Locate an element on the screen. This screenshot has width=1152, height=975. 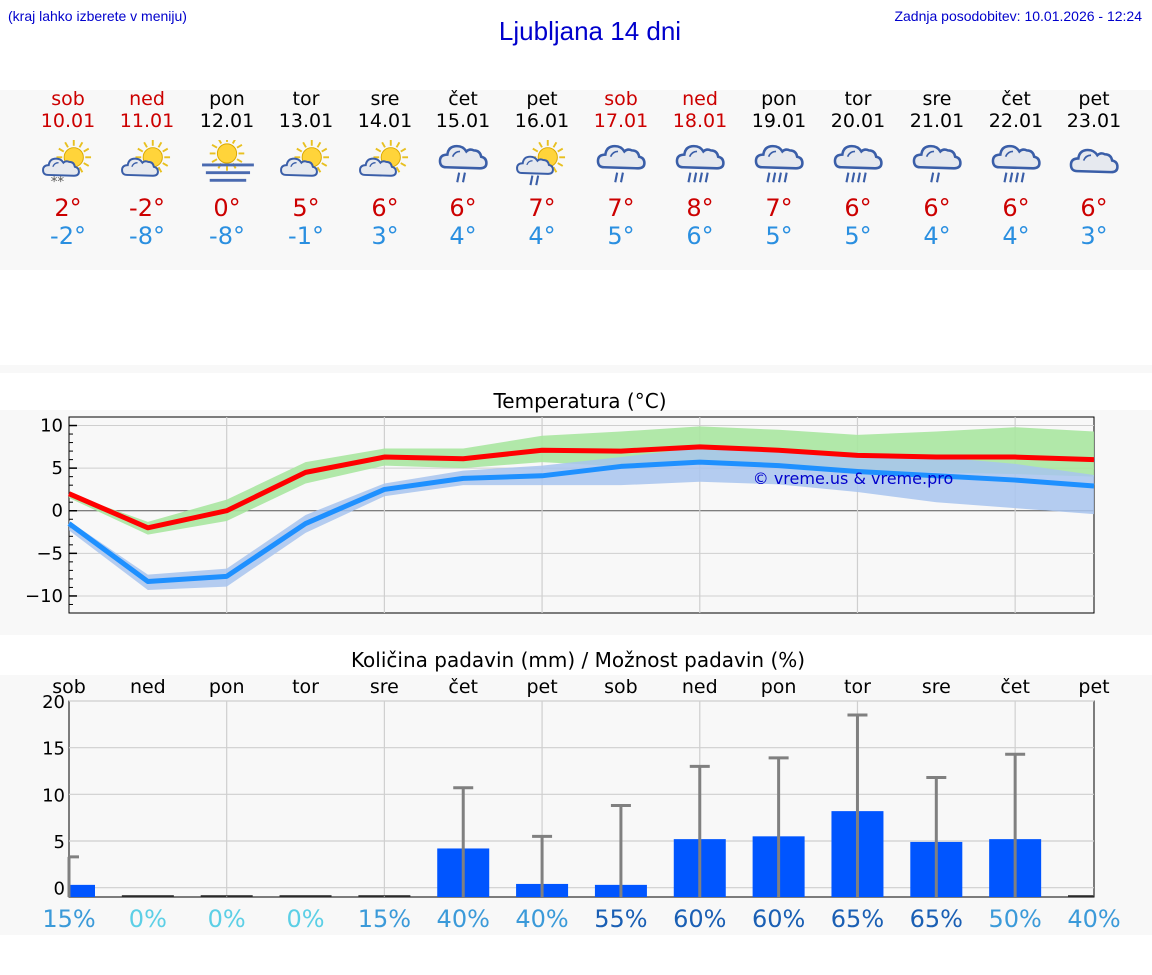
temp-max: 2° is located at coordinates (68, 208).